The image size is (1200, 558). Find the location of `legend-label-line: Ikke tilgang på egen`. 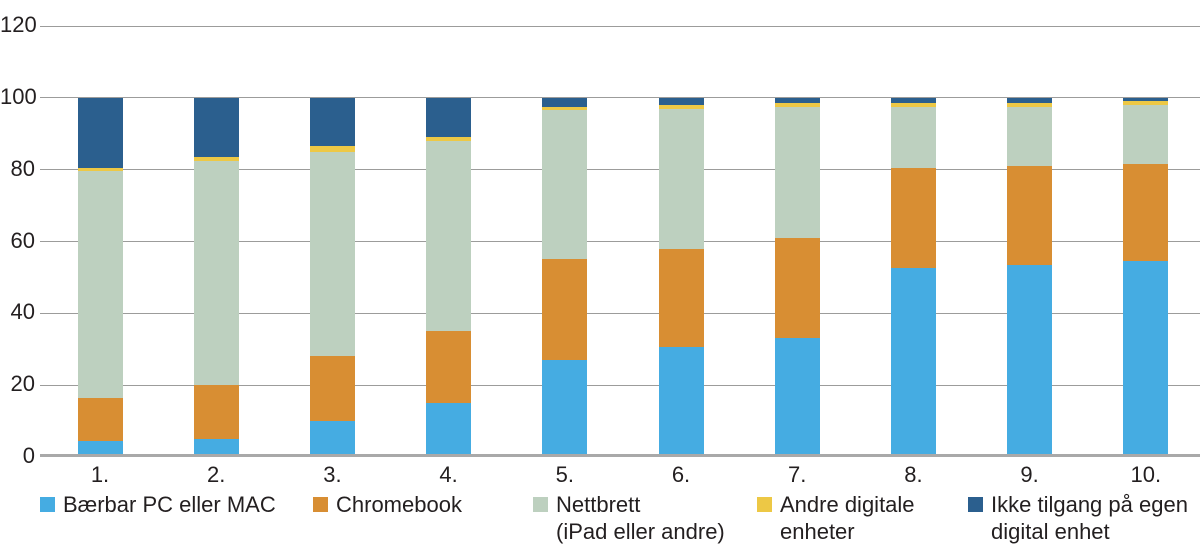

legend-label-line: Ikke tilgang på egen is located at coordinates (1089, 504).